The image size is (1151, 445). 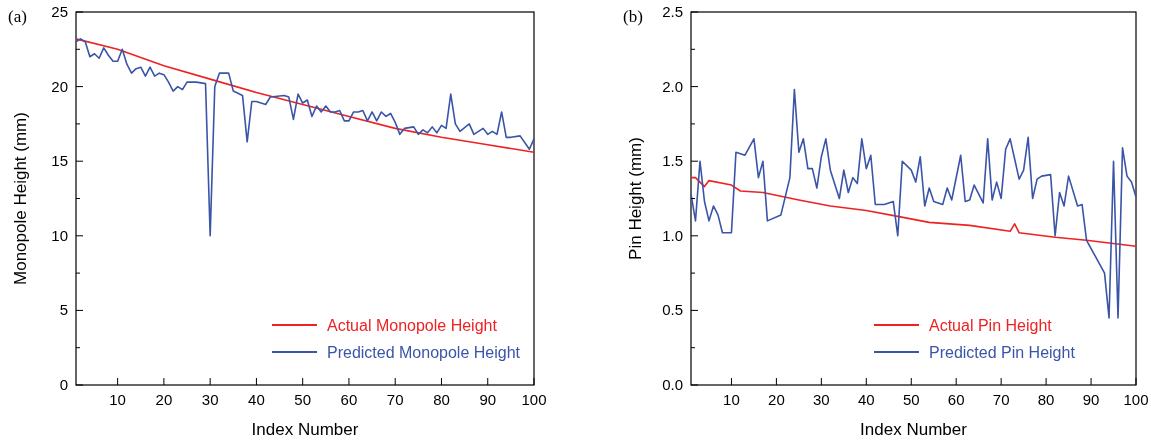 I want to click on legend-label: Actual Monopole Height, so click(x=412, y=325).